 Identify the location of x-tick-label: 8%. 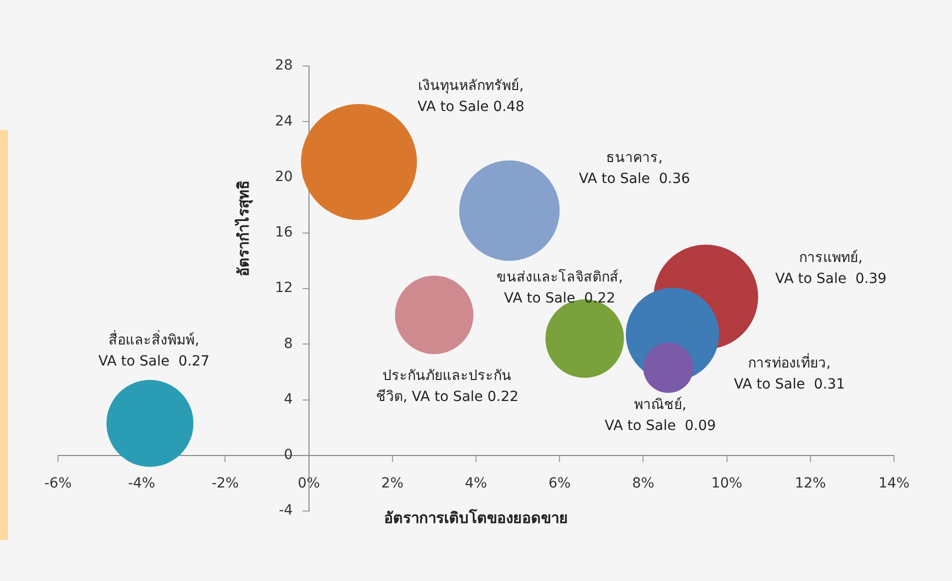
(643, 483).